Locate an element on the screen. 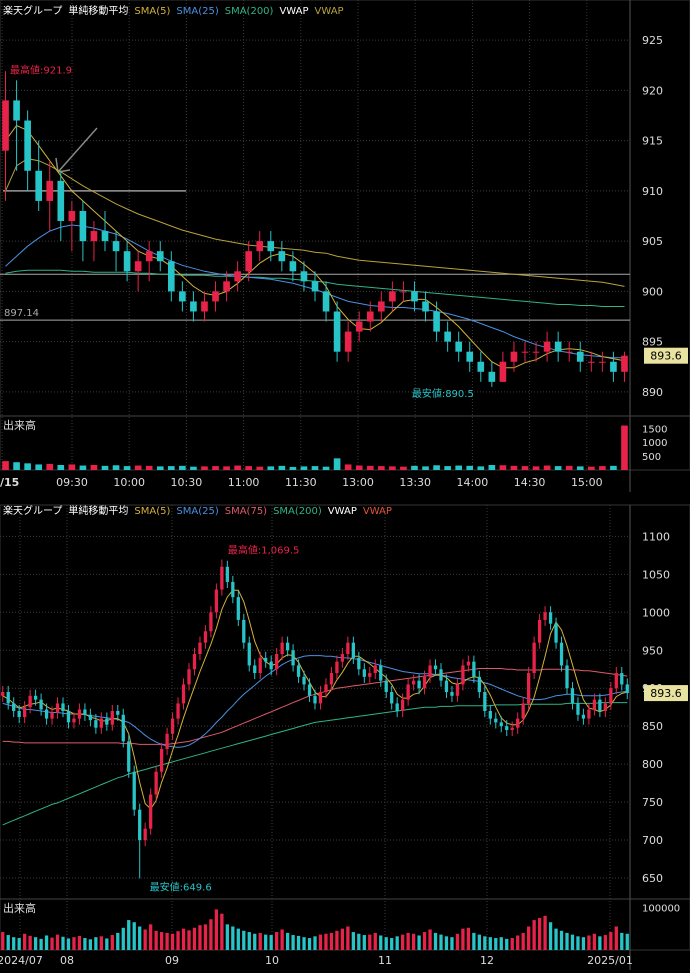 This screenshot has height=973, width=690. y-tick-label: 890 is located at coordinates (652, 392).